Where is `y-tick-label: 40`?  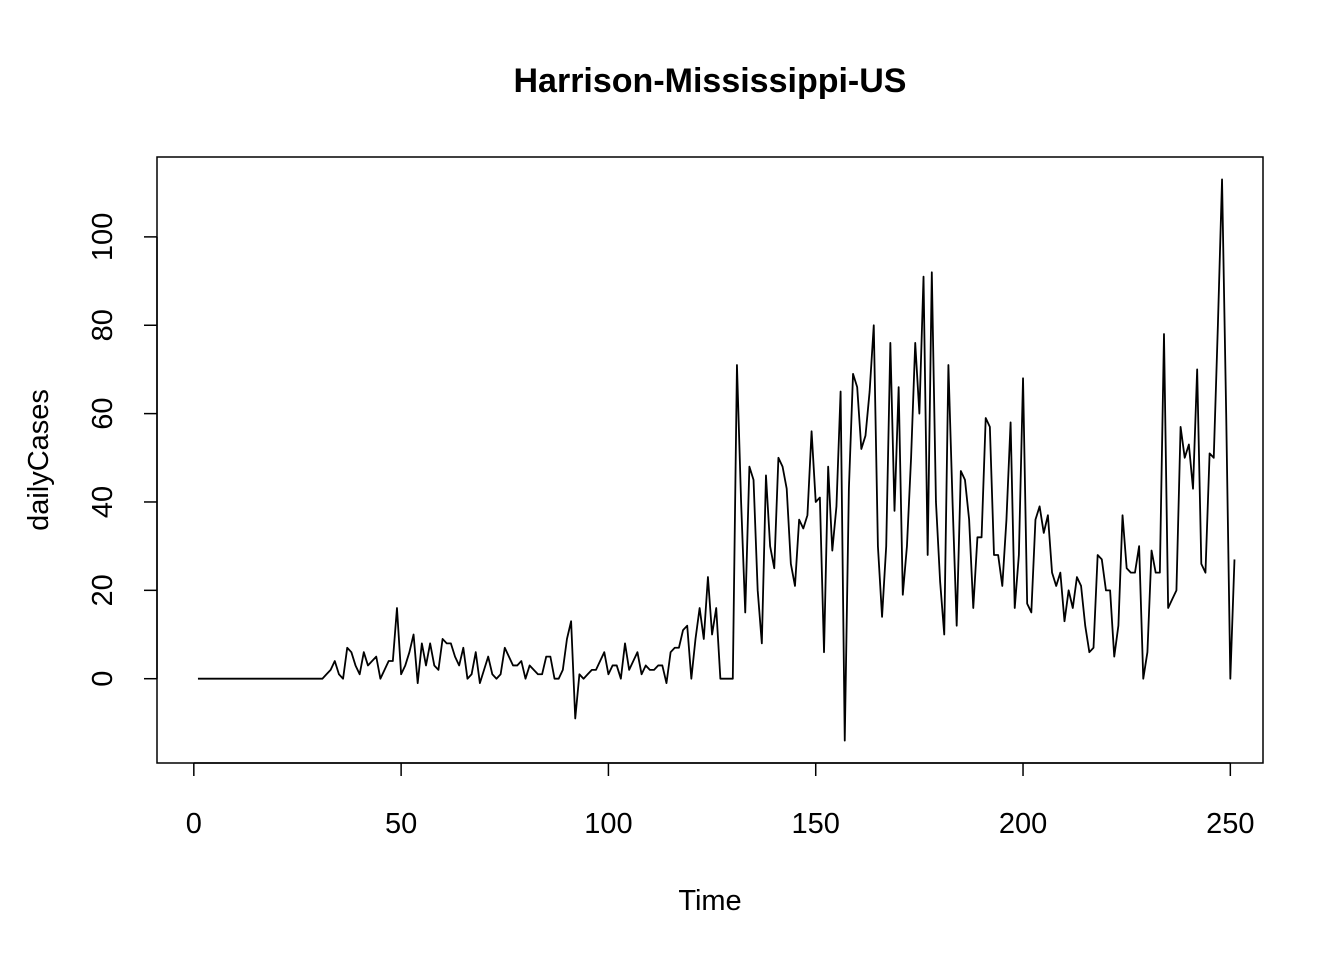
y-tick-label: 40 is located at coordinates (103, 502).